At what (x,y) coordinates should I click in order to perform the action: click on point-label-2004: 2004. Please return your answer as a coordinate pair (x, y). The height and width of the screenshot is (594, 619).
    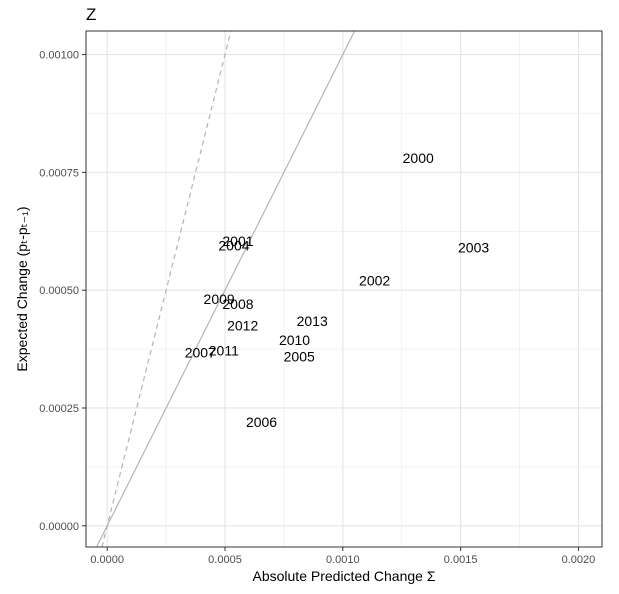
    Looking at the image, I should click on (233, 246).